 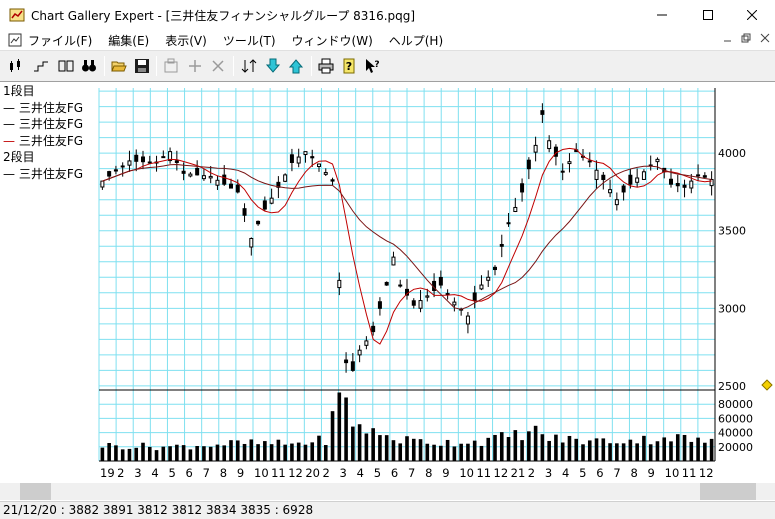 I want to click on month-tick-label: 10, so click(x=466, y=473).